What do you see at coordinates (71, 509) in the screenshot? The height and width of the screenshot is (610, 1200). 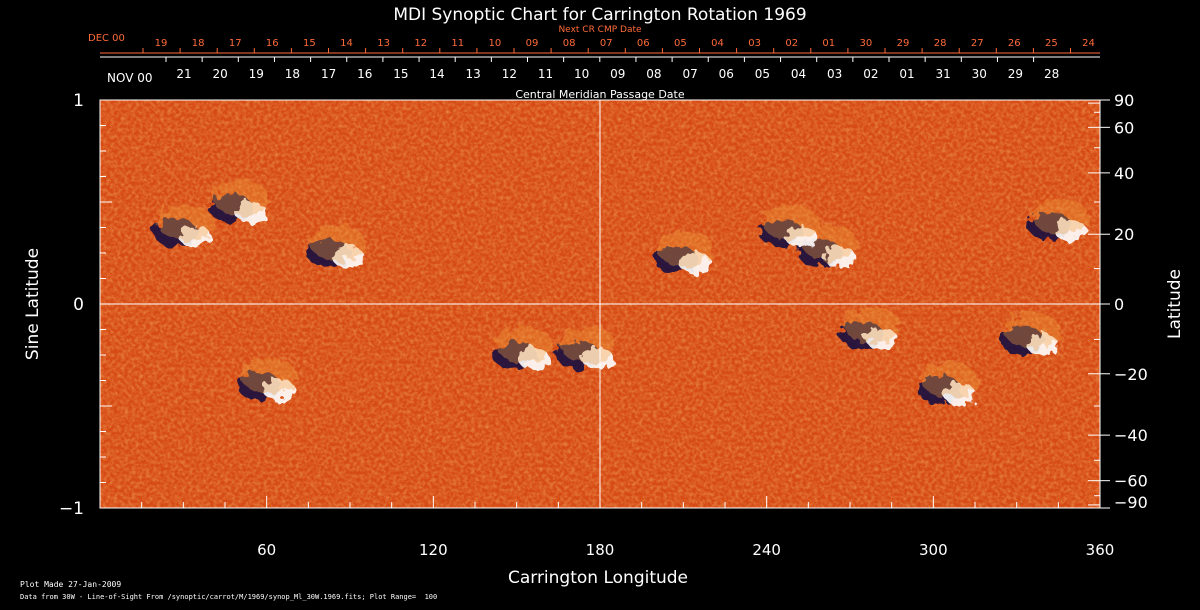 I see `y-tick-label-left: −1` at bounding box center [71, 509].